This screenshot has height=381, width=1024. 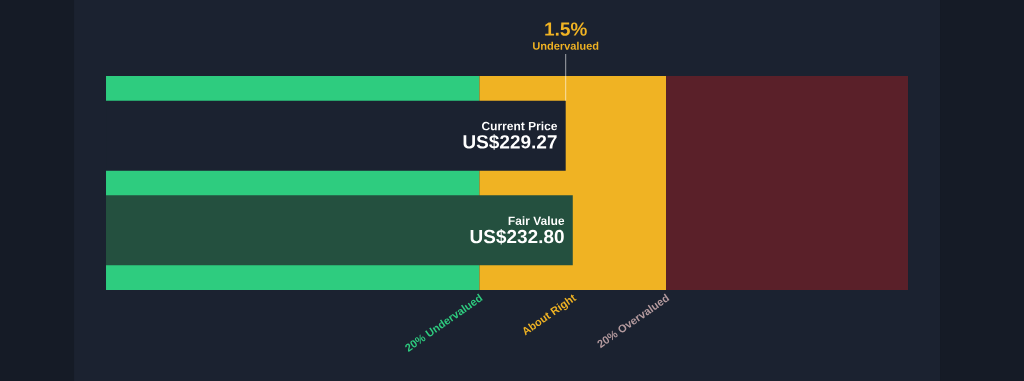 What do you see at coordinates (536, 220) in the screenshot?
I see `y-tick-label: Fair Value` at bounding box center [536, 220].